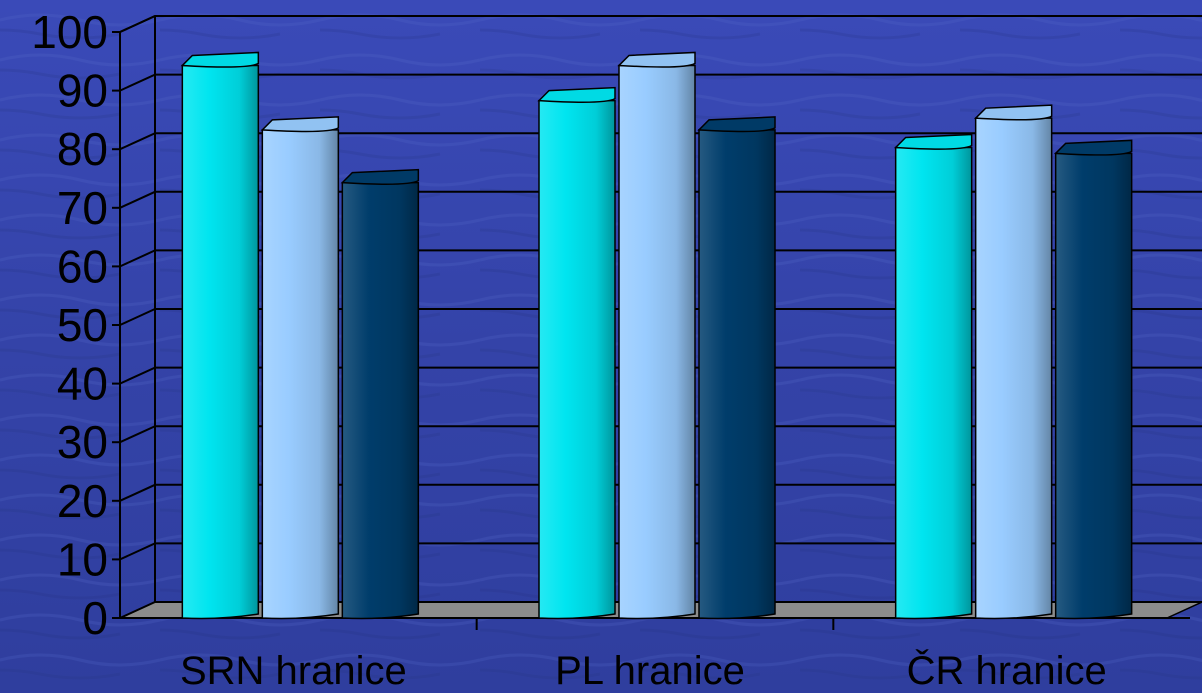 The width and height of the screenshot is (1202, 693). I want to click on x-axis-tick-labels: SRN hranice PL hranice ČR hranice, so click(643, 670).